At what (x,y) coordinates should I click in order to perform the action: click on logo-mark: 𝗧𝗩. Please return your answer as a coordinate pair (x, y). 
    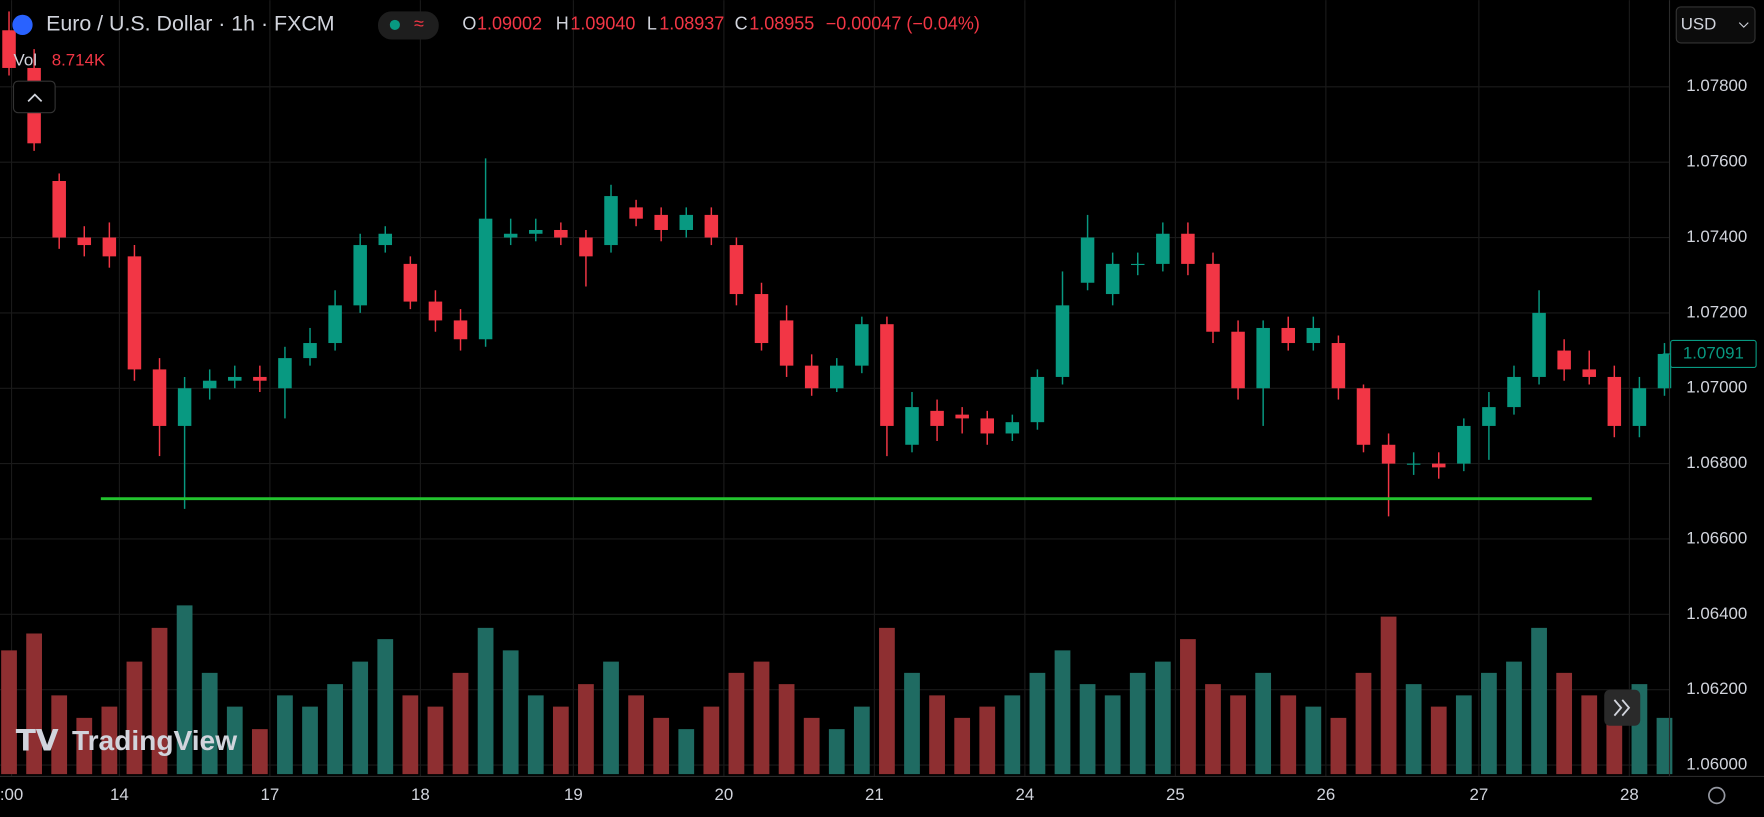
    Looking at the image, I should click on (37, 741).